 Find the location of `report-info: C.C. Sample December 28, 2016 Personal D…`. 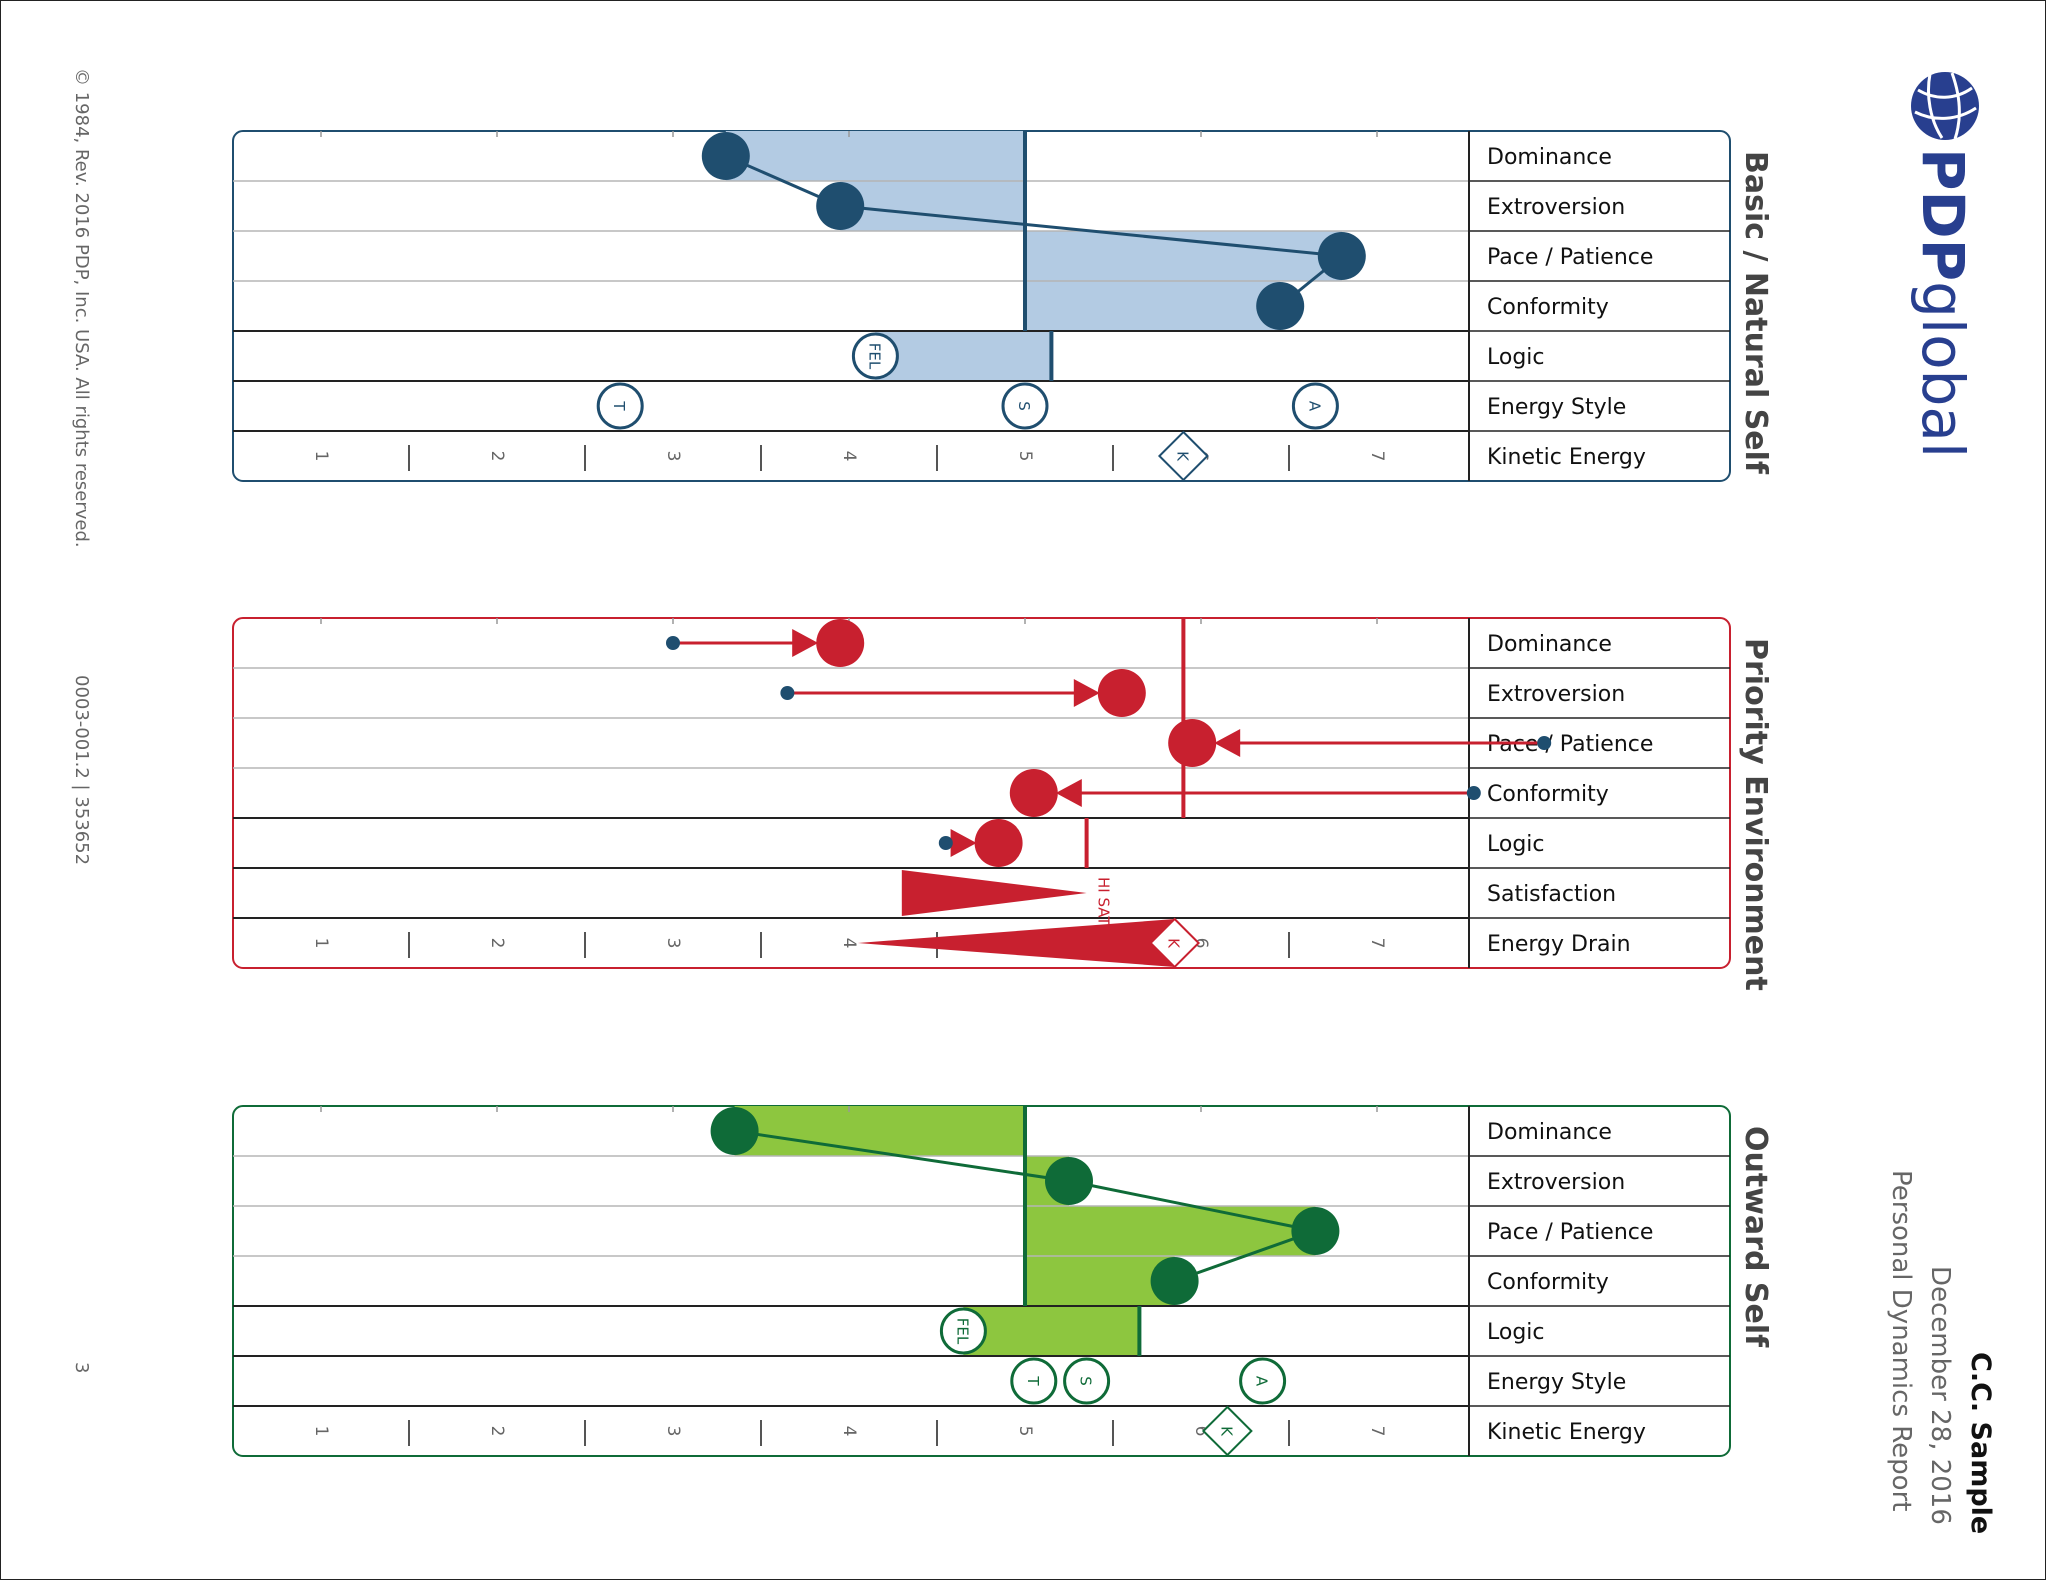

report-info: C.C. Sample December 28, 2016 Personal D… is located at coordinates (1941, 1352).